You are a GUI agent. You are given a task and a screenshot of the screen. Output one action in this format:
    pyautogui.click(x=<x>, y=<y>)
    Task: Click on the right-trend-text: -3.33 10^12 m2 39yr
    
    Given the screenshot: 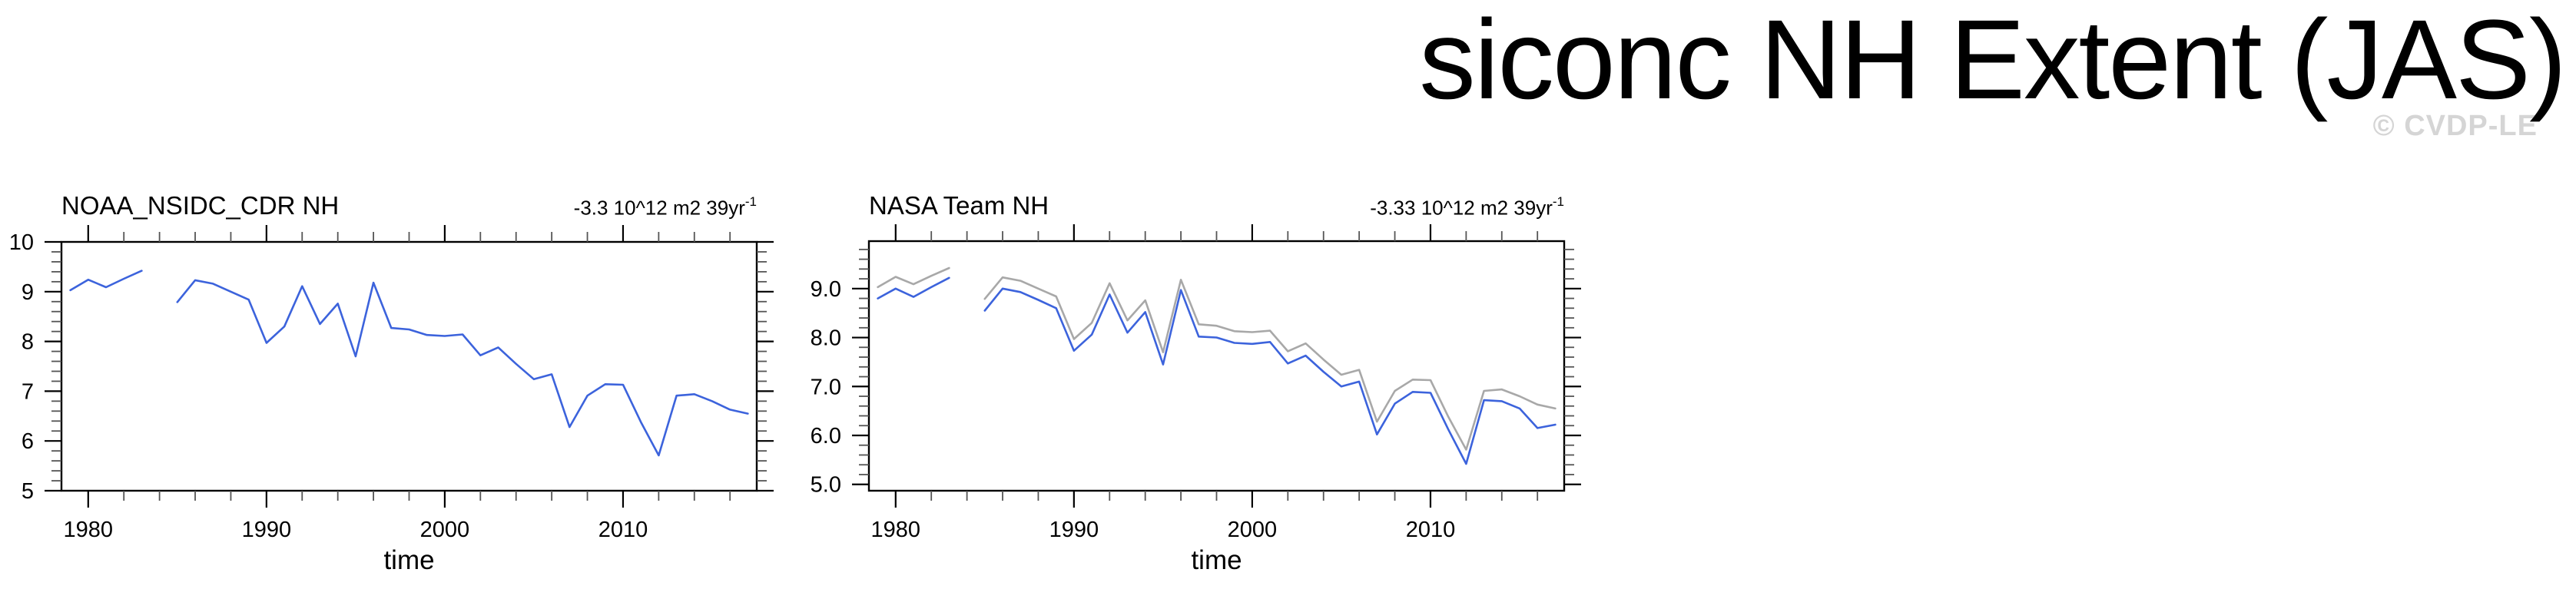 What is the action you would take?
    pyautogui.click(x=1461, y=208)
    